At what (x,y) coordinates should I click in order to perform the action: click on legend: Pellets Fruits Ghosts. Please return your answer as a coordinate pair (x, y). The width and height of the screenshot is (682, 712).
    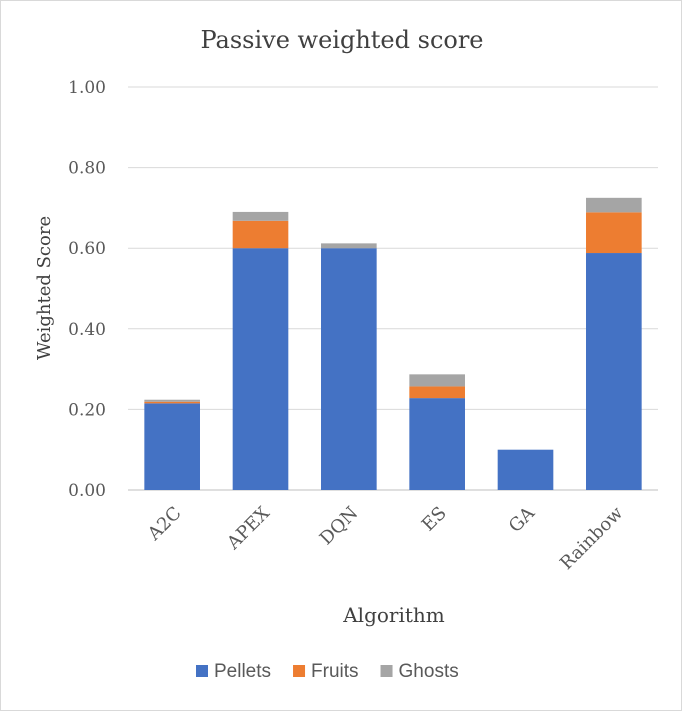
    Looking at the image, I should click on (327, 671).